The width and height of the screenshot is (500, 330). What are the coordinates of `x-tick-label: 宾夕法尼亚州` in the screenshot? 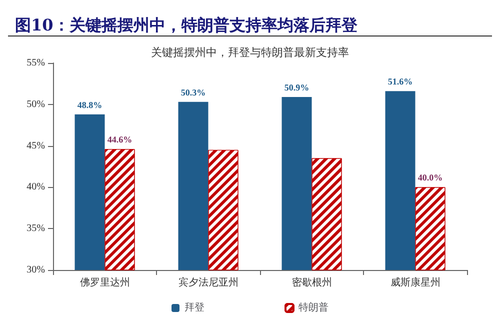 It's located at (208, 282).